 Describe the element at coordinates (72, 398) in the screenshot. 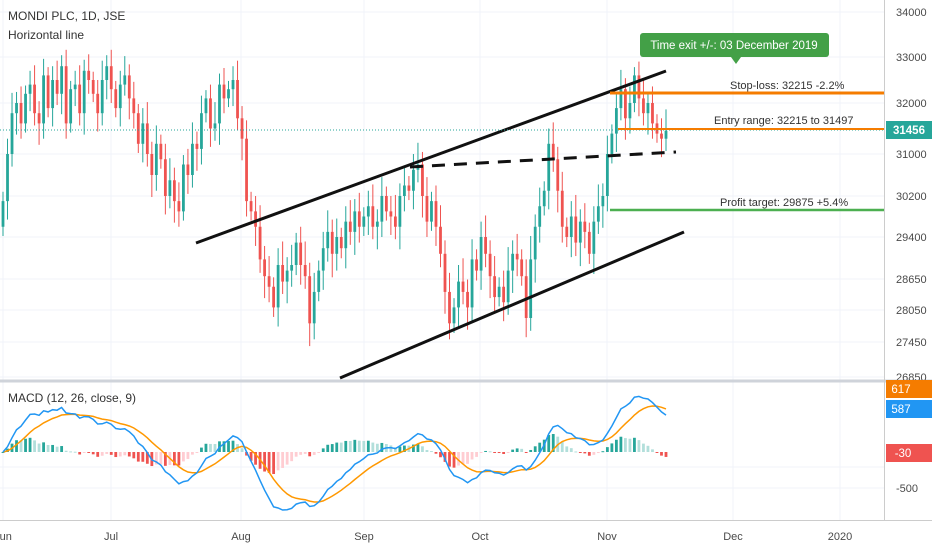

I see `macd-label: MACD (12, 26, close, 9)` at that location.